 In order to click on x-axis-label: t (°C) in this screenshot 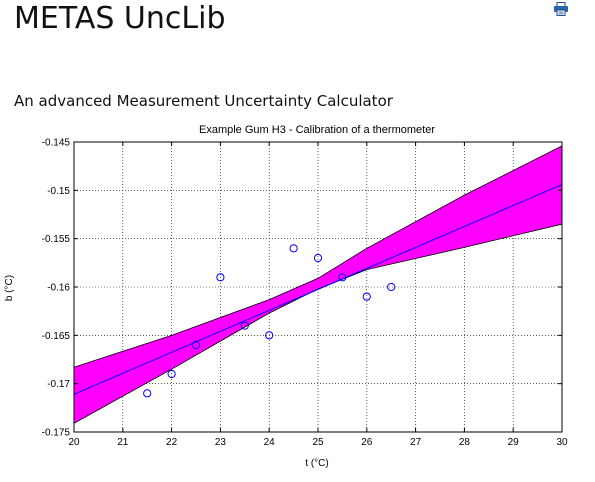, I will do `click(316, 463)`.